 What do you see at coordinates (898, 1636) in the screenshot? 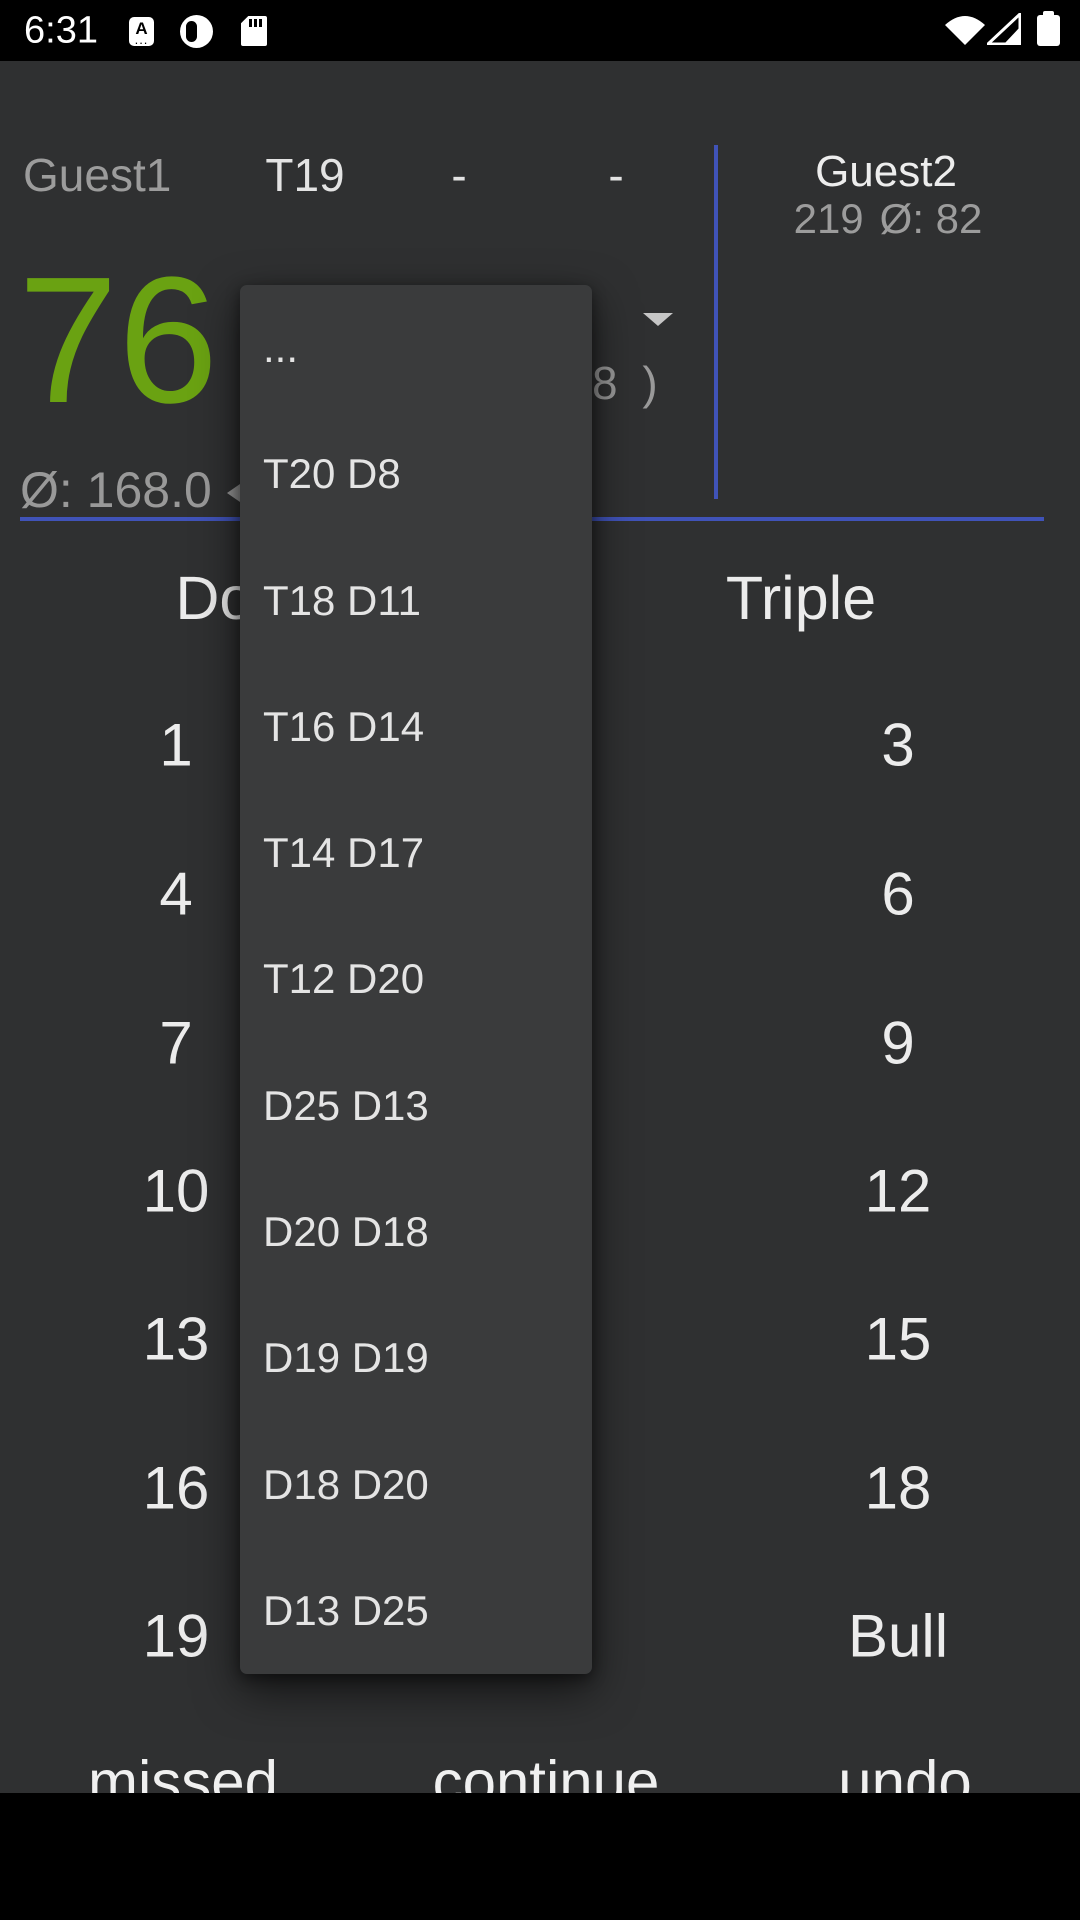
I see `key-bull: Bull` at bounding box center [898, 1636].